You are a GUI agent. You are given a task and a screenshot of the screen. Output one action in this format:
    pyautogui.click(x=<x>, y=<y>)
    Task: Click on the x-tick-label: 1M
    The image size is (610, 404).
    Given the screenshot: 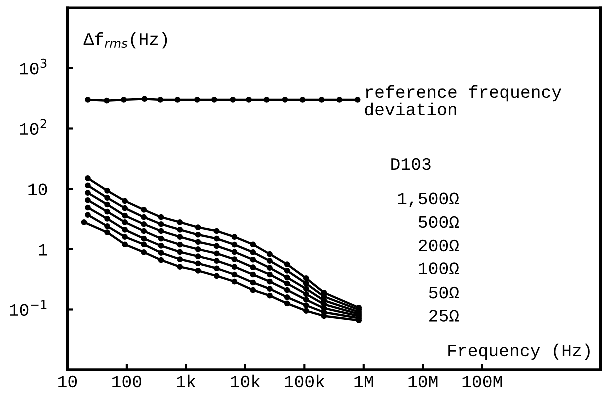 What is the action you would take?
    pyautogui.click(x=364, y=382)
    